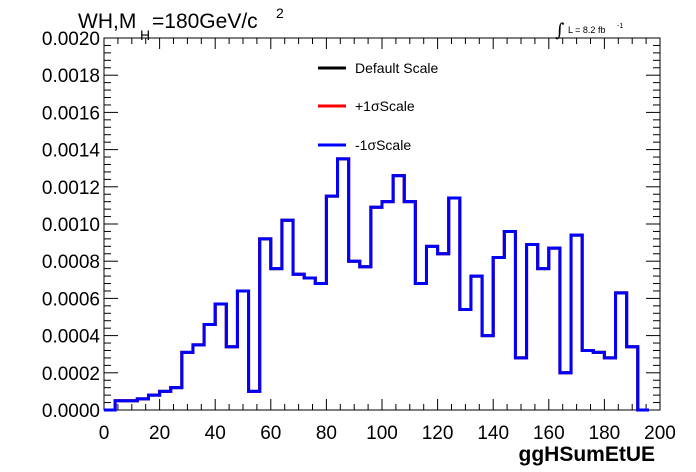  Describe the element at coordinates (71, 411) in the screenshot. I see `y-tick-label: 0.0000` at that location.